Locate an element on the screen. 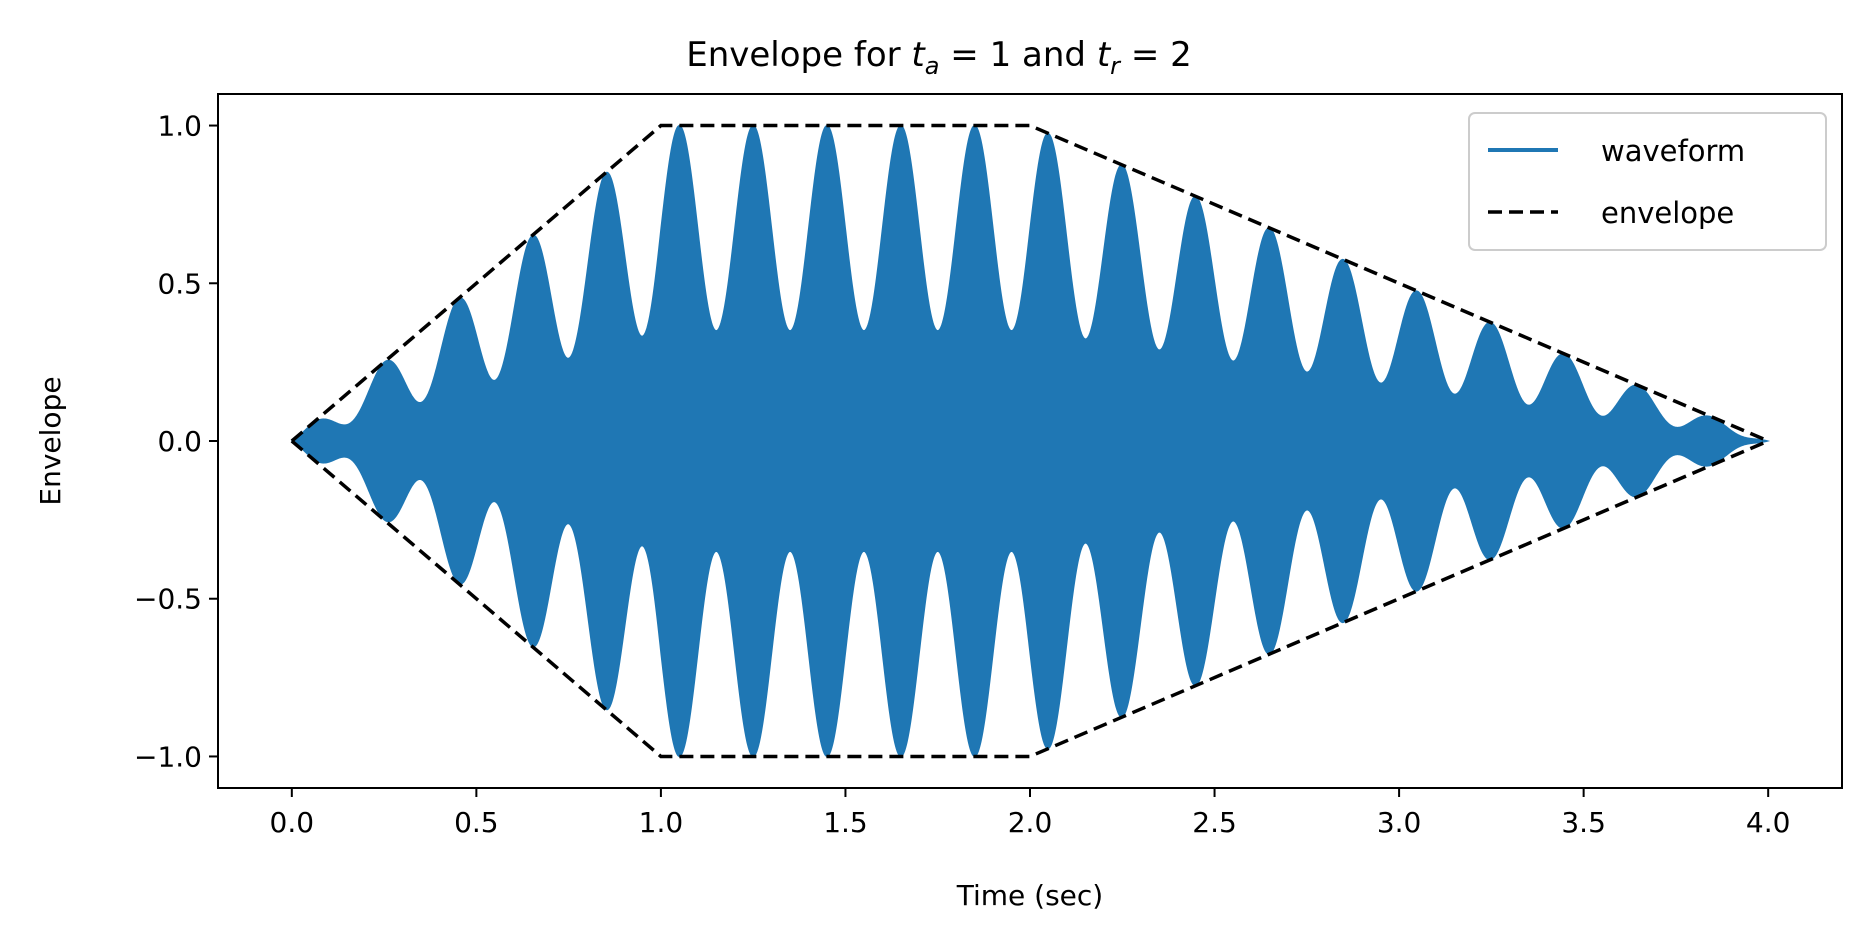 The width and height of the screenshot is (1874, 943). x-tick-label: 1.0 is located at coordinates (661, 822).